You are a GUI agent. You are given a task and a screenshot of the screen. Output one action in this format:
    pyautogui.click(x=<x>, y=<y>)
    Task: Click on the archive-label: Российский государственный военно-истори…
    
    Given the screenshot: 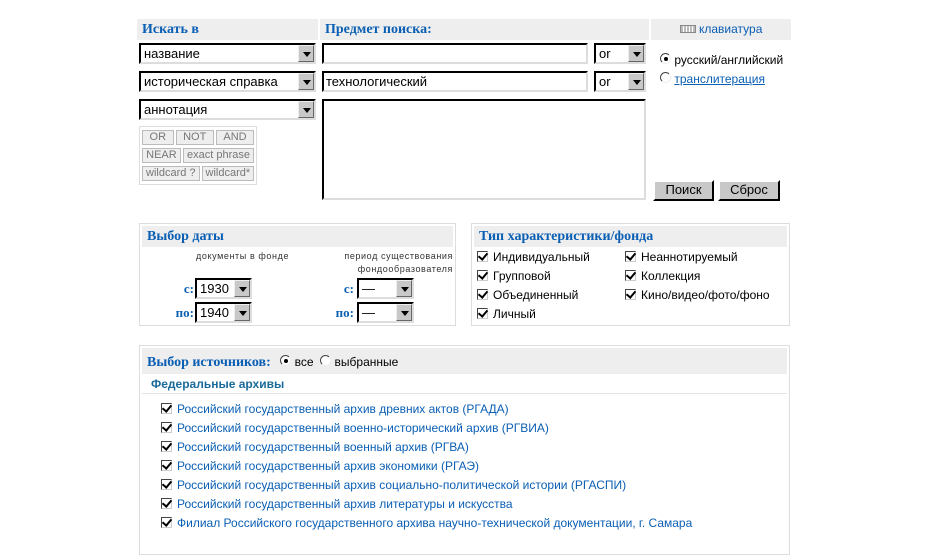 What is the action you would take?
    pyautogui.click(x=363, y=428)
    